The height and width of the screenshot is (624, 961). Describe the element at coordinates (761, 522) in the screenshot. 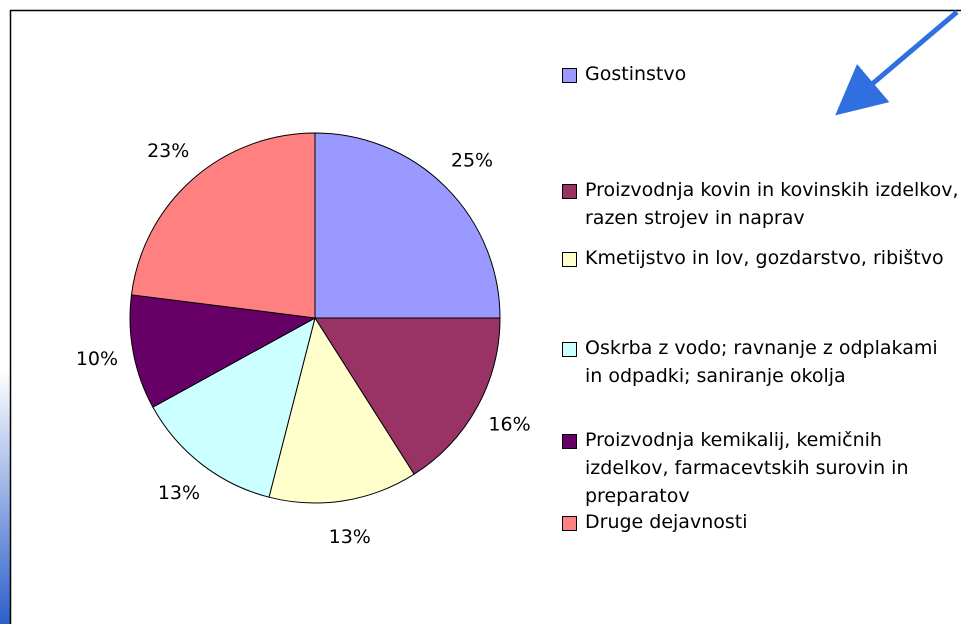

I see `legend-item: Druge dejavnosti` at that location.